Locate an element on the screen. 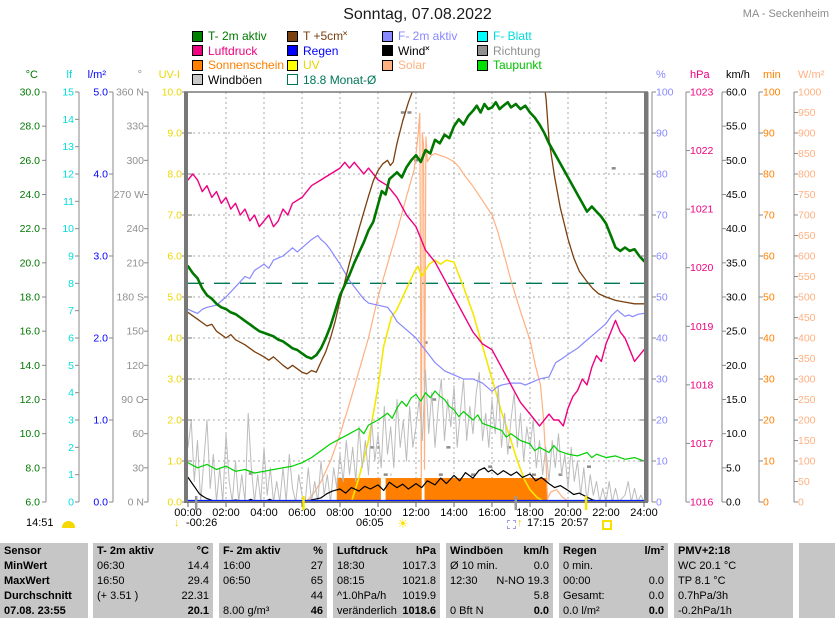  legend-item-f2m: F- 2m aktiv is located at coordinates (429, 36).